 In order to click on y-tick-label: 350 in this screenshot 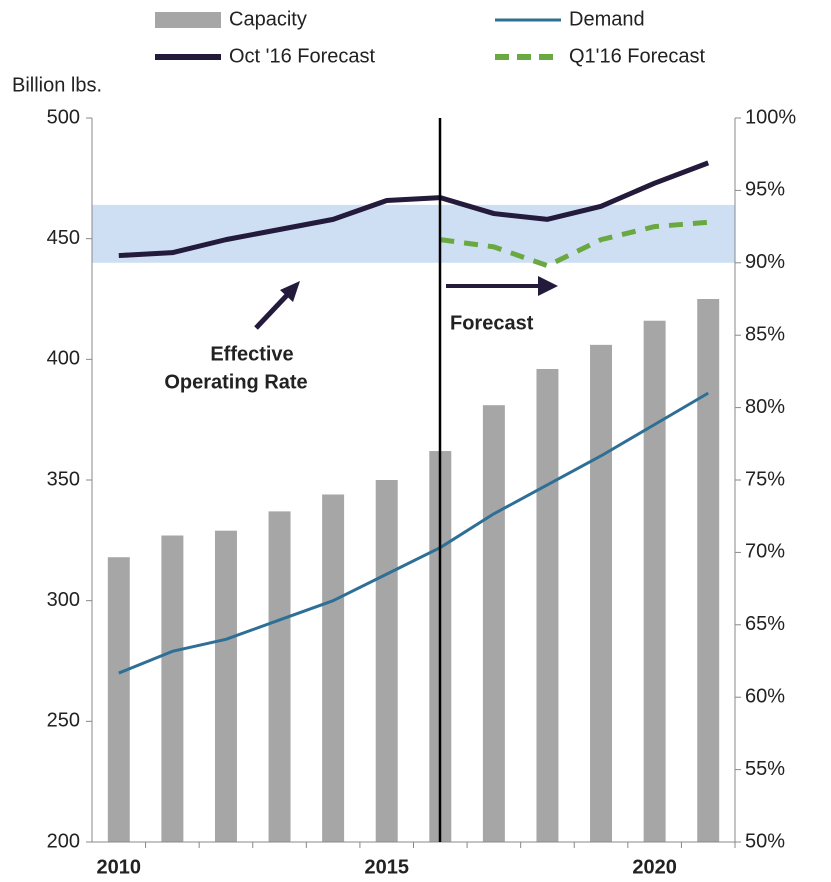, I will do `click(63, 479)`.